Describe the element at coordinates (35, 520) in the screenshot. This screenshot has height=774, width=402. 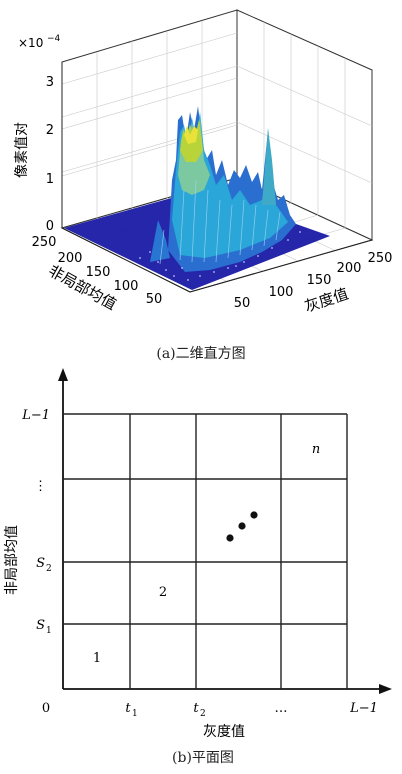
I see `y-ticks: L−1 ⋮ S S` at that location.